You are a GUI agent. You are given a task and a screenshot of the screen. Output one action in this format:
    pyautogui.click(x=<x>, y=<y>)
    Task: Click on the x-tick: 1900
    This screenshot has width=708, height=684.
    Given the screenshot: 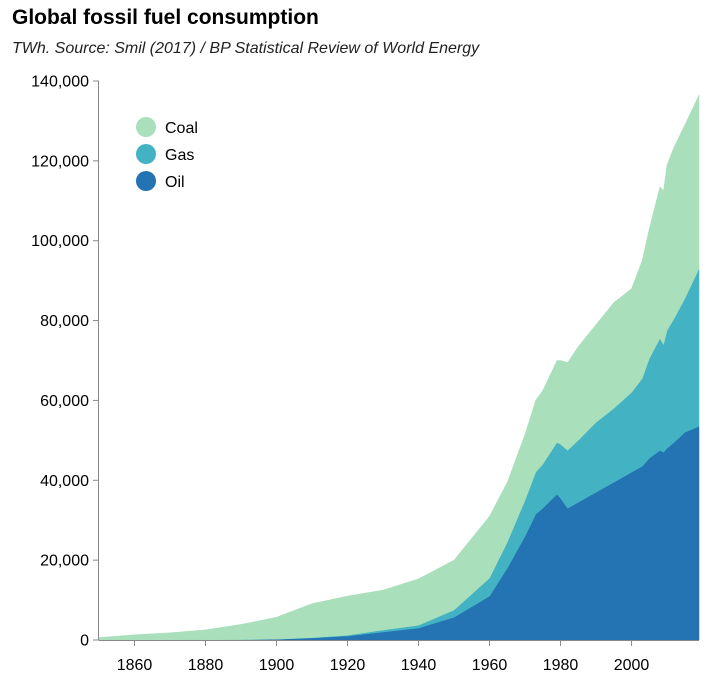 What is the action you would take?
    pyautogui.click(x=277, y=657)
    